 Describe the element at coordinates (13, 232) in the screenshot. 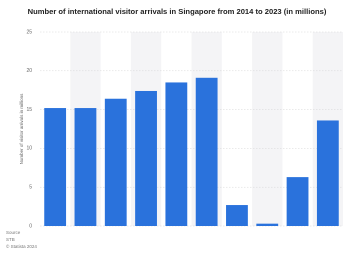

I see `source-label: Source` at that location.